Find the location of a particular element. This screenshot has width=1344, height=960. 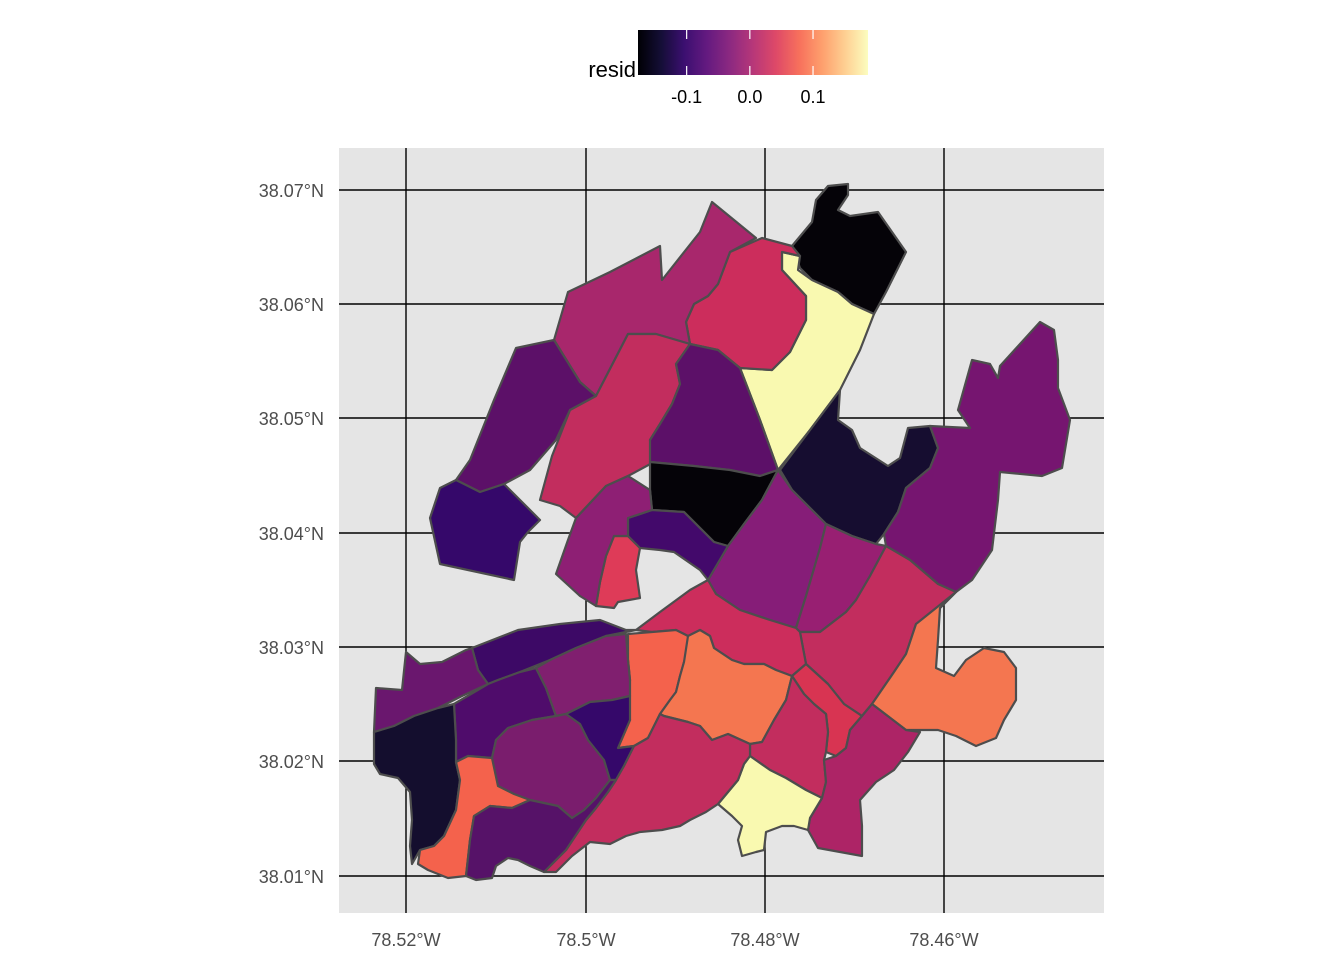

legend-title: resid is located at coordinates (612, 69).